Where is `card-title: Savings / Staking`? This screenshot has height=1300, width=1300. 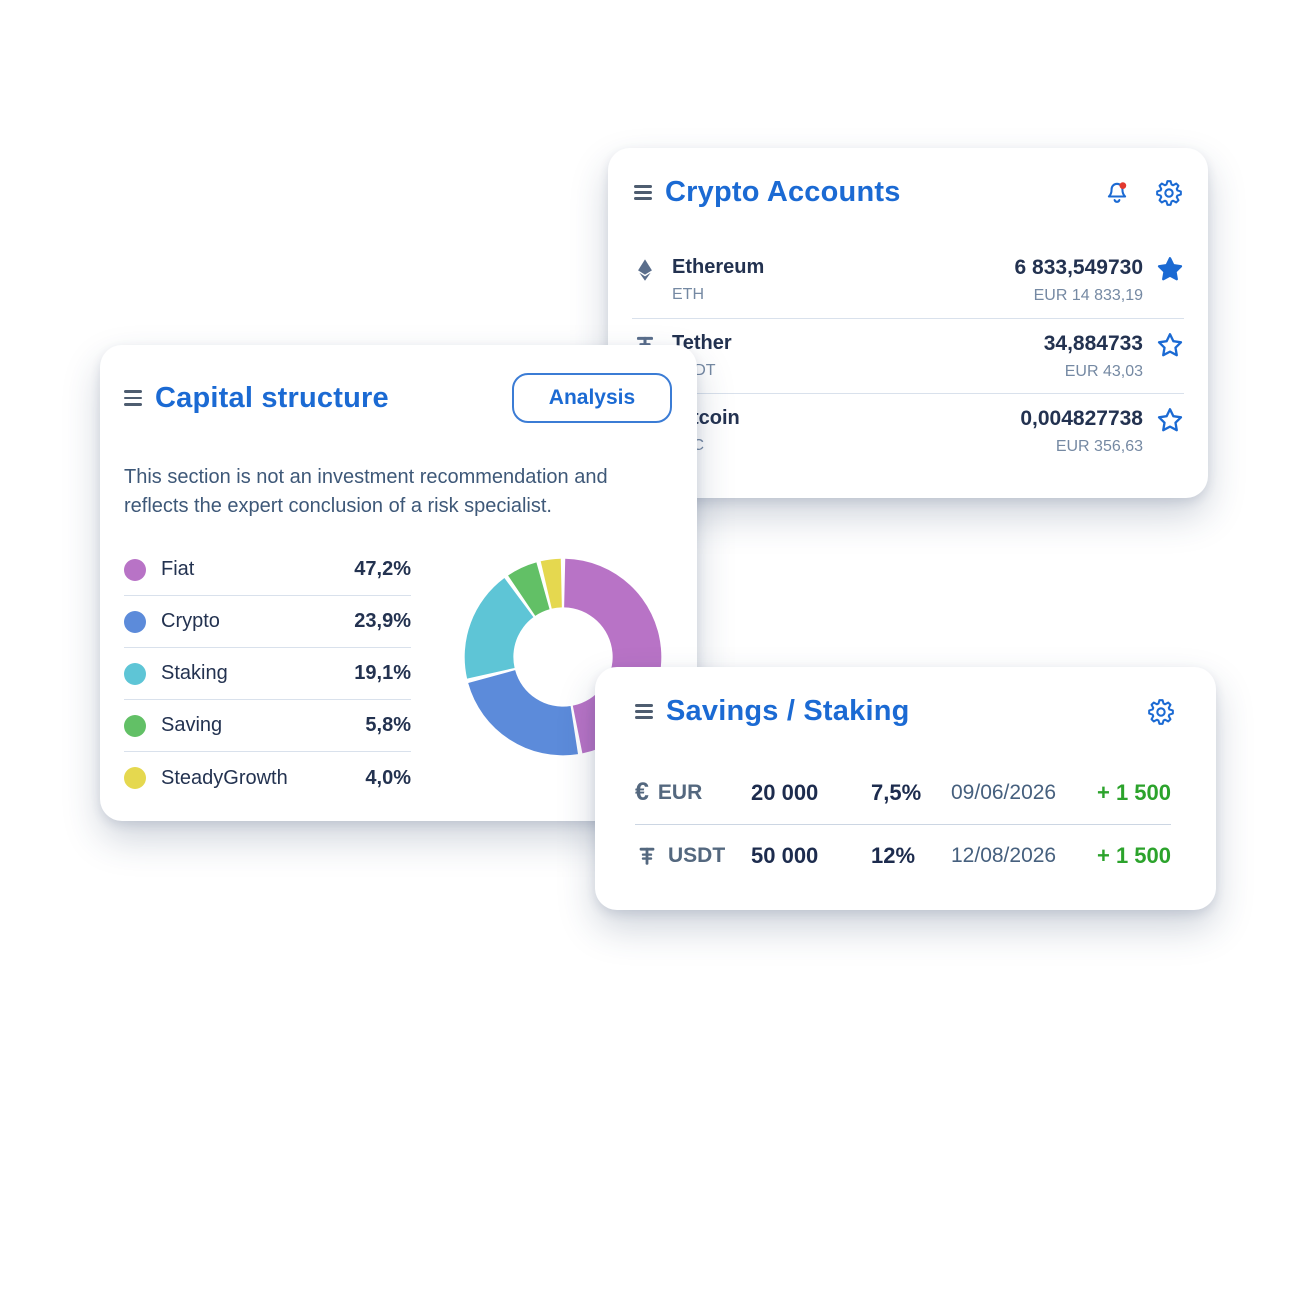
card-title: Savings / Staking is located at coordinates (788, 711).